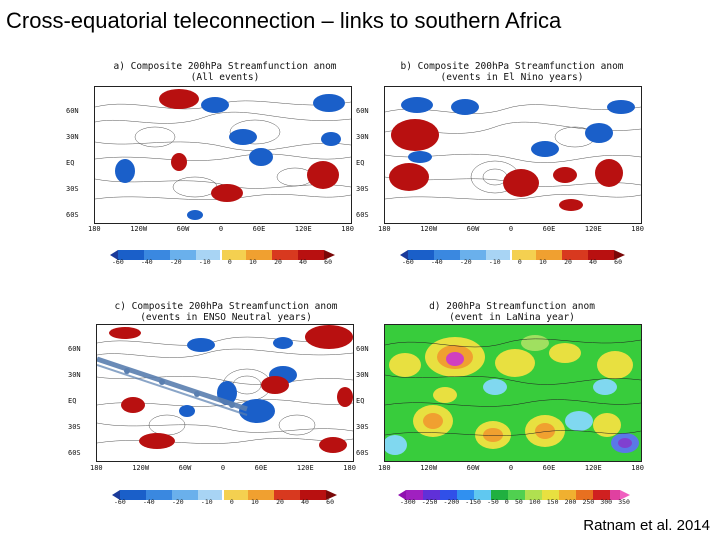  I want to click on panel-b-lon-180e: 180, so click(637, 229).